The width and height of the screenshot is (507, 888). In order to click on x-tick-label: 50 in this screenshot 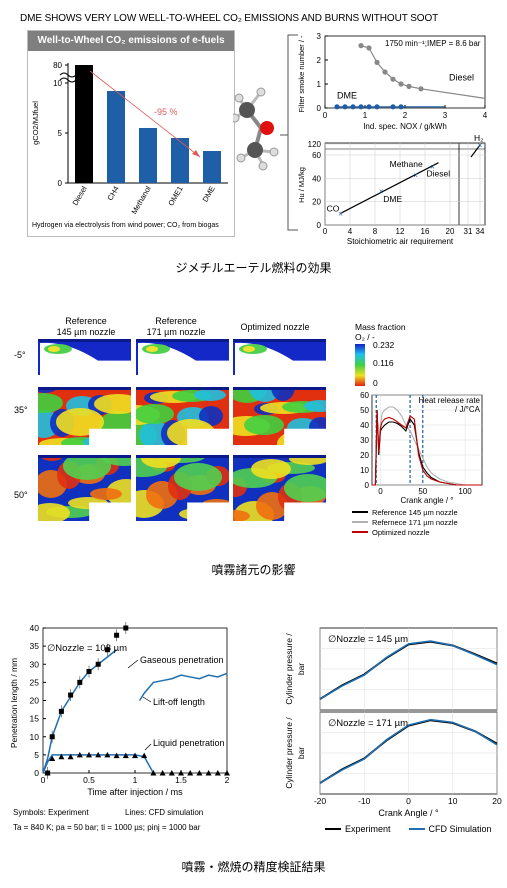, I will do `click(422, 491)`.